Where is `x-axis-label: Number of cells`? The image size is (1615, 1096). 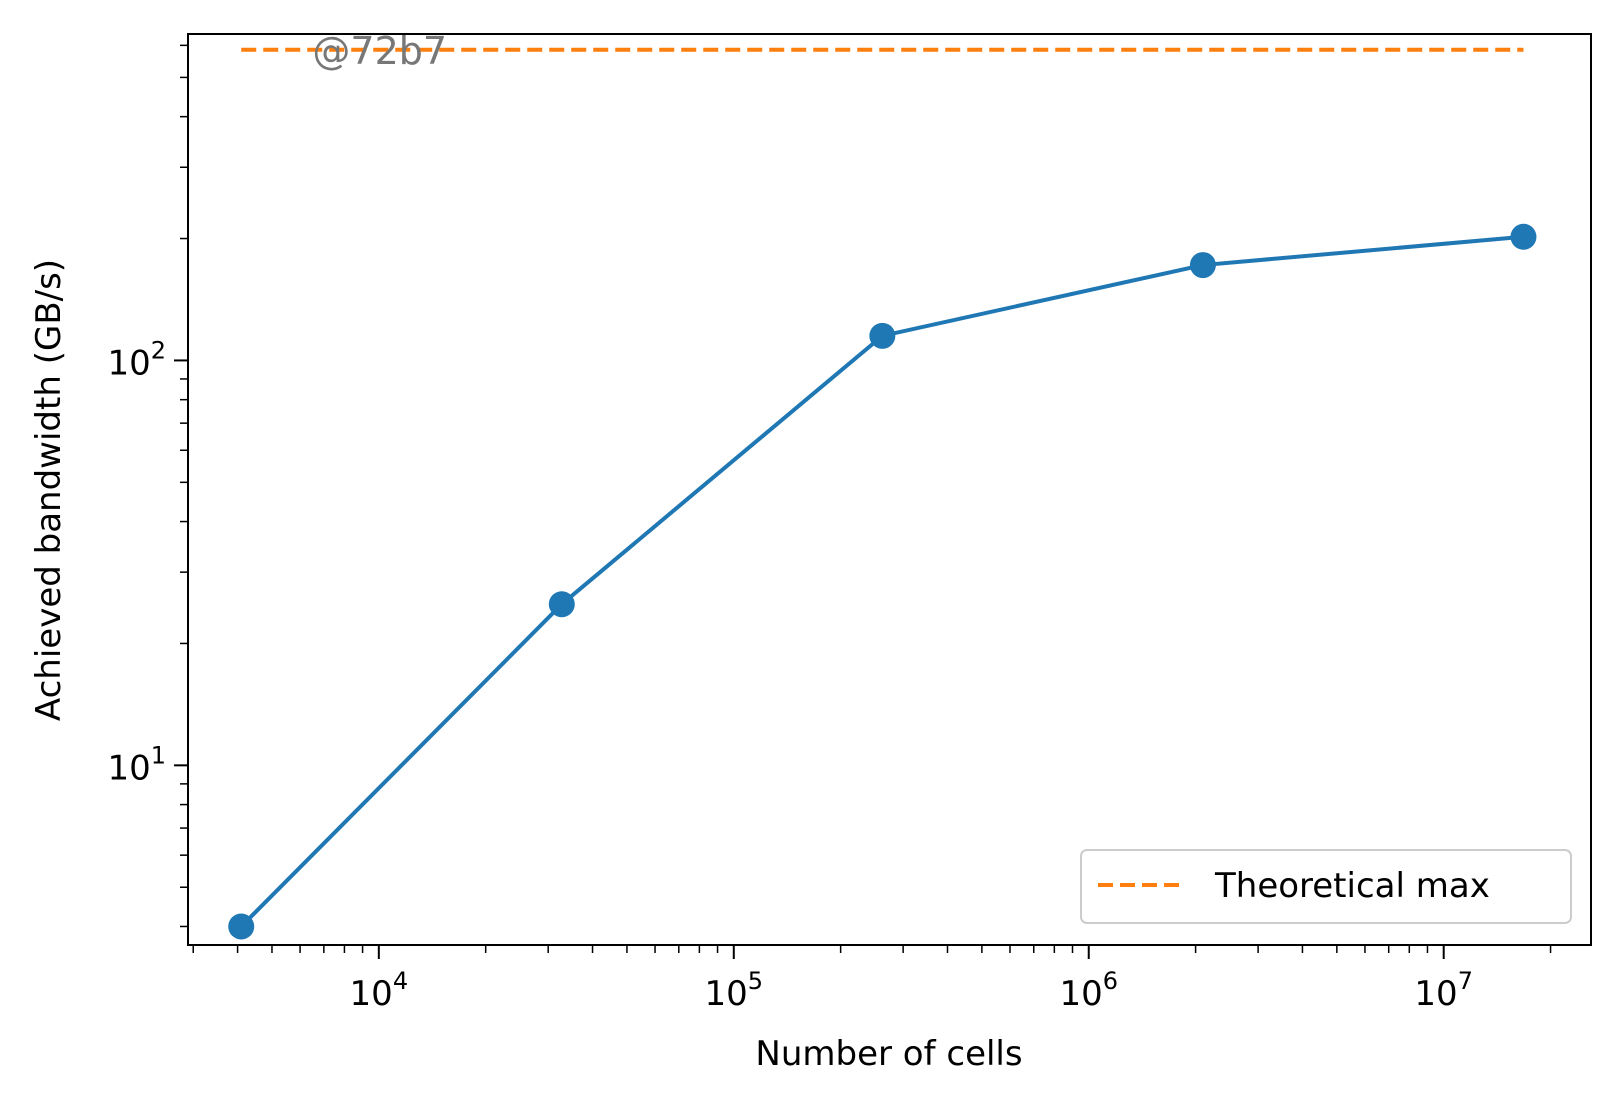
x-axis-label: Number of cells is located at coordinates (888, 1054).